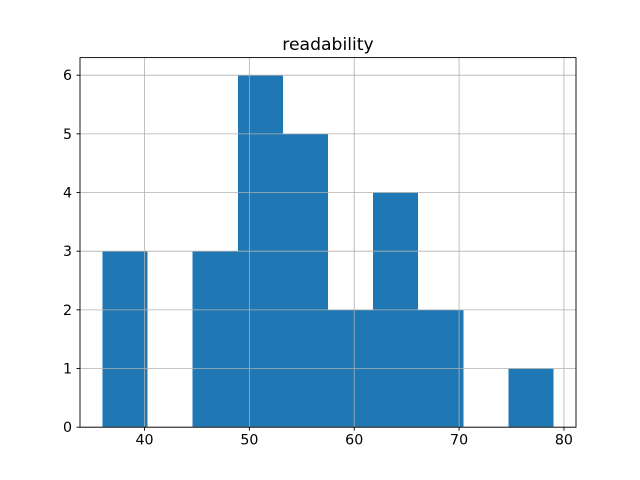 The image size is (640, 480). Describe the element at coordinates (144, 441) in the screenshot. I see `x-tick-label: 40` at that location.